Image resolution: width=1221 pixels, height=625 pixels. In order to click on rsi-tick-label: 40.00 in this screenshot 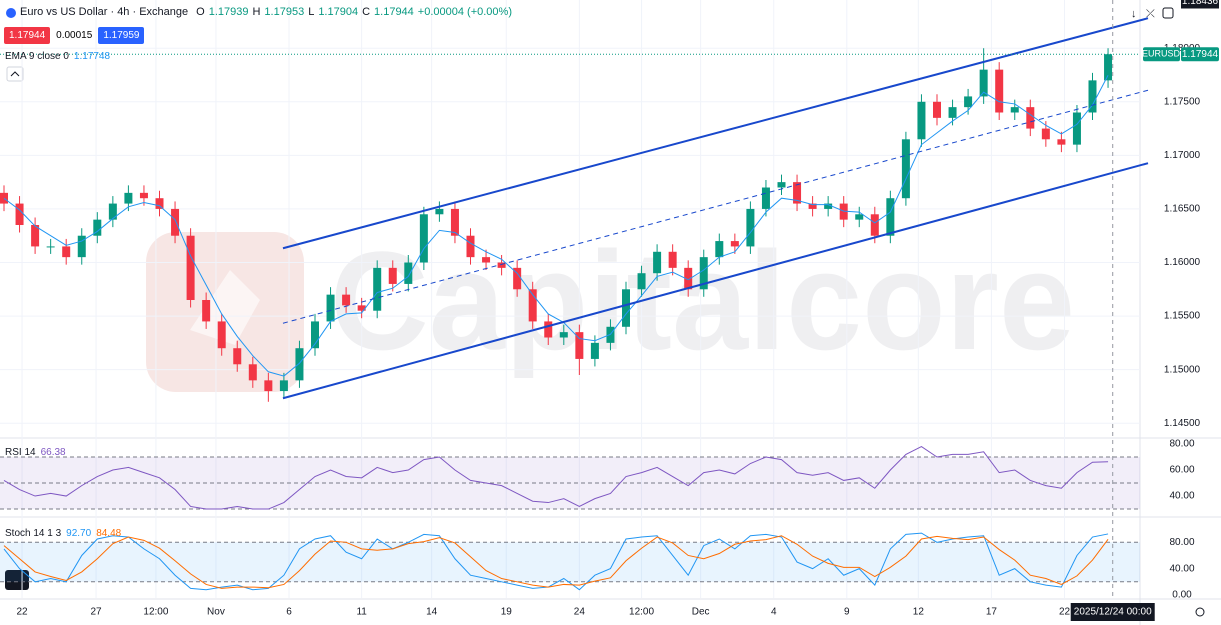, I will do `click(1181, 496)`.